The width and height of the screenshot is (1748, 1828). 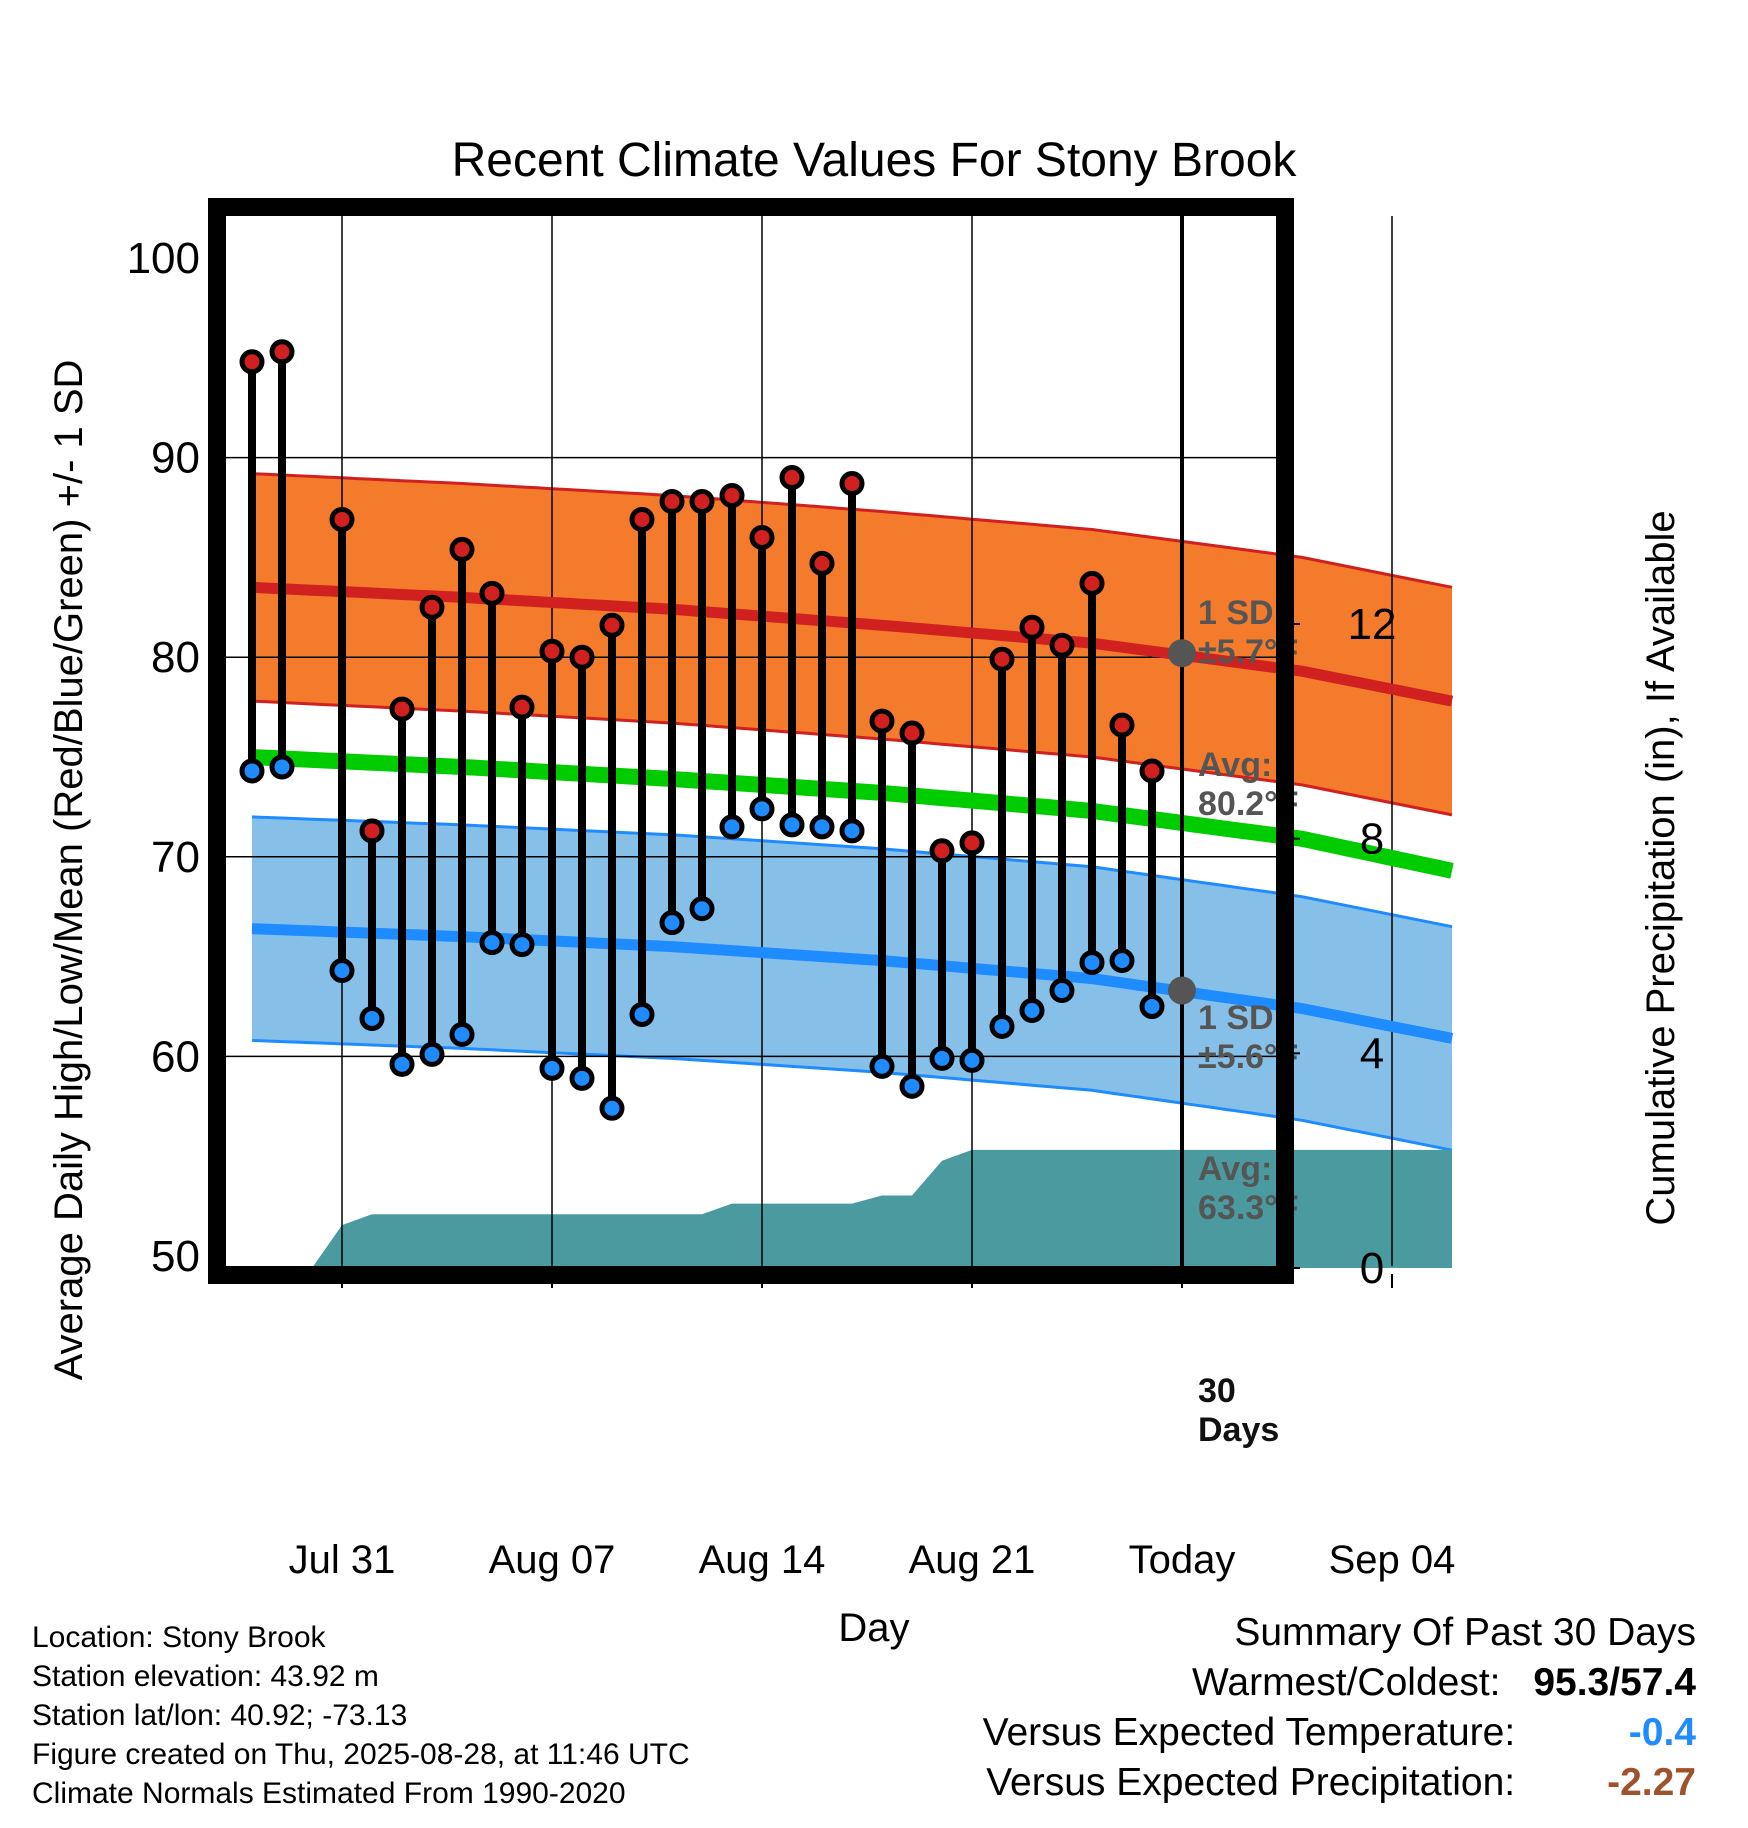 What do you see at coordinates (852, 872) in the screenshot?
I see `low-sd-band-upper-edge` at bounding box center [852, 872].